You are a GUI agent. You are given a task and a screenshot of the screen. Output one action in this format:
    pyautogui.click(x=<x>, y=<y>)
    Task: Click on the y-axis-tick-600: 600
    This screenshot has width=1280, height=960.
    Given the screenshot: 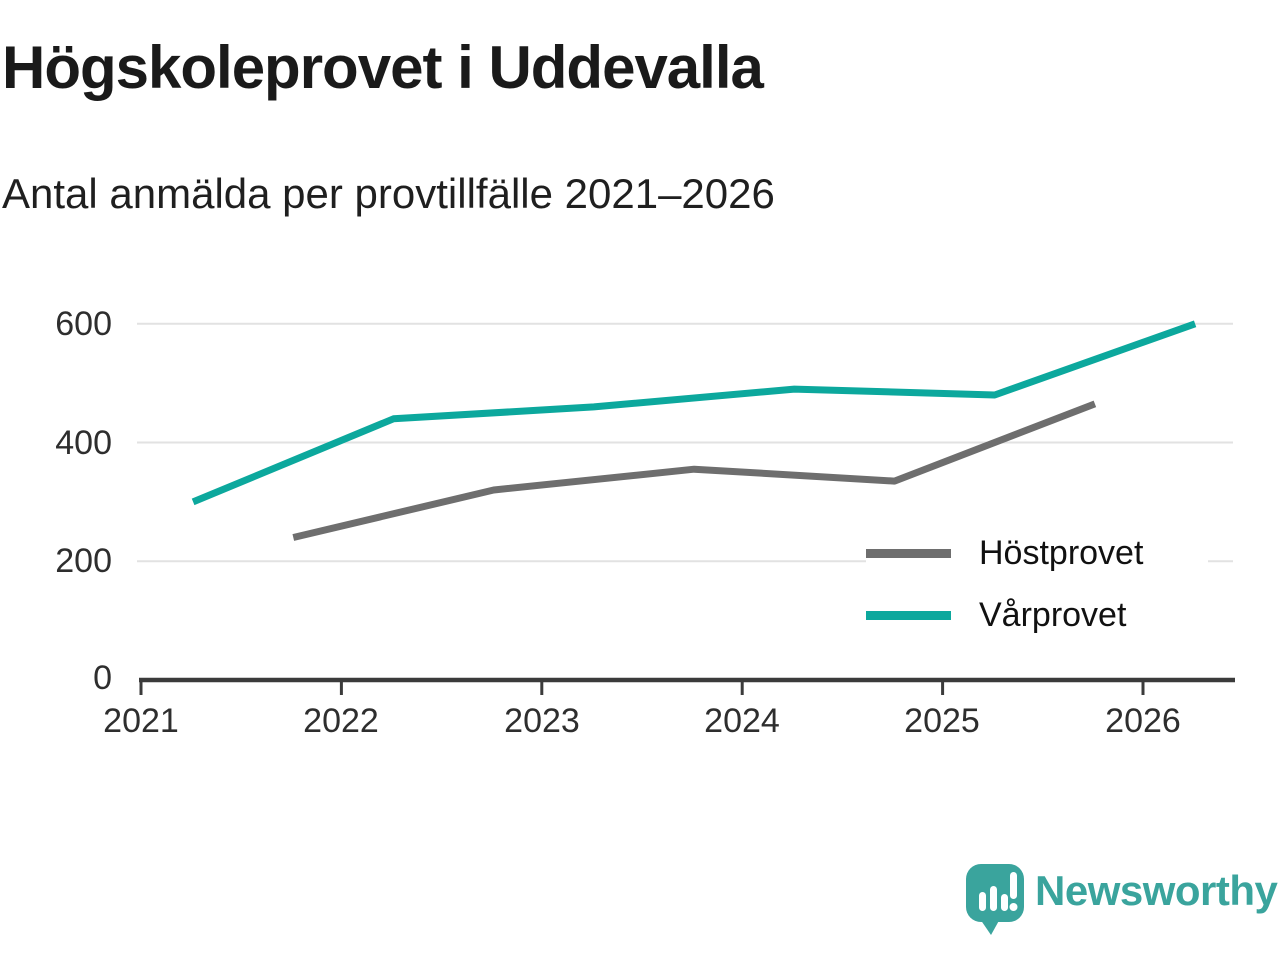 What is the action you would take?
    pyautogui.click(x=83, y=324)
    